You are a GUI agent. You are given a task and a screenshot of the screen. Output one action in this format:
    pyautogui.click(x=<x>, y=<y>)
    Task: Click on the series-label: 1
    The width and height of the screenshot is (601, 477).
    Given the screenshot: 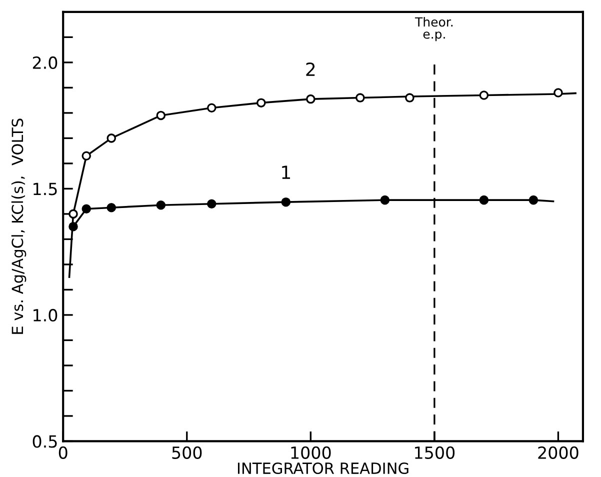 What is the action you would take?
    pyautogui.click(x=286, y=172)
    